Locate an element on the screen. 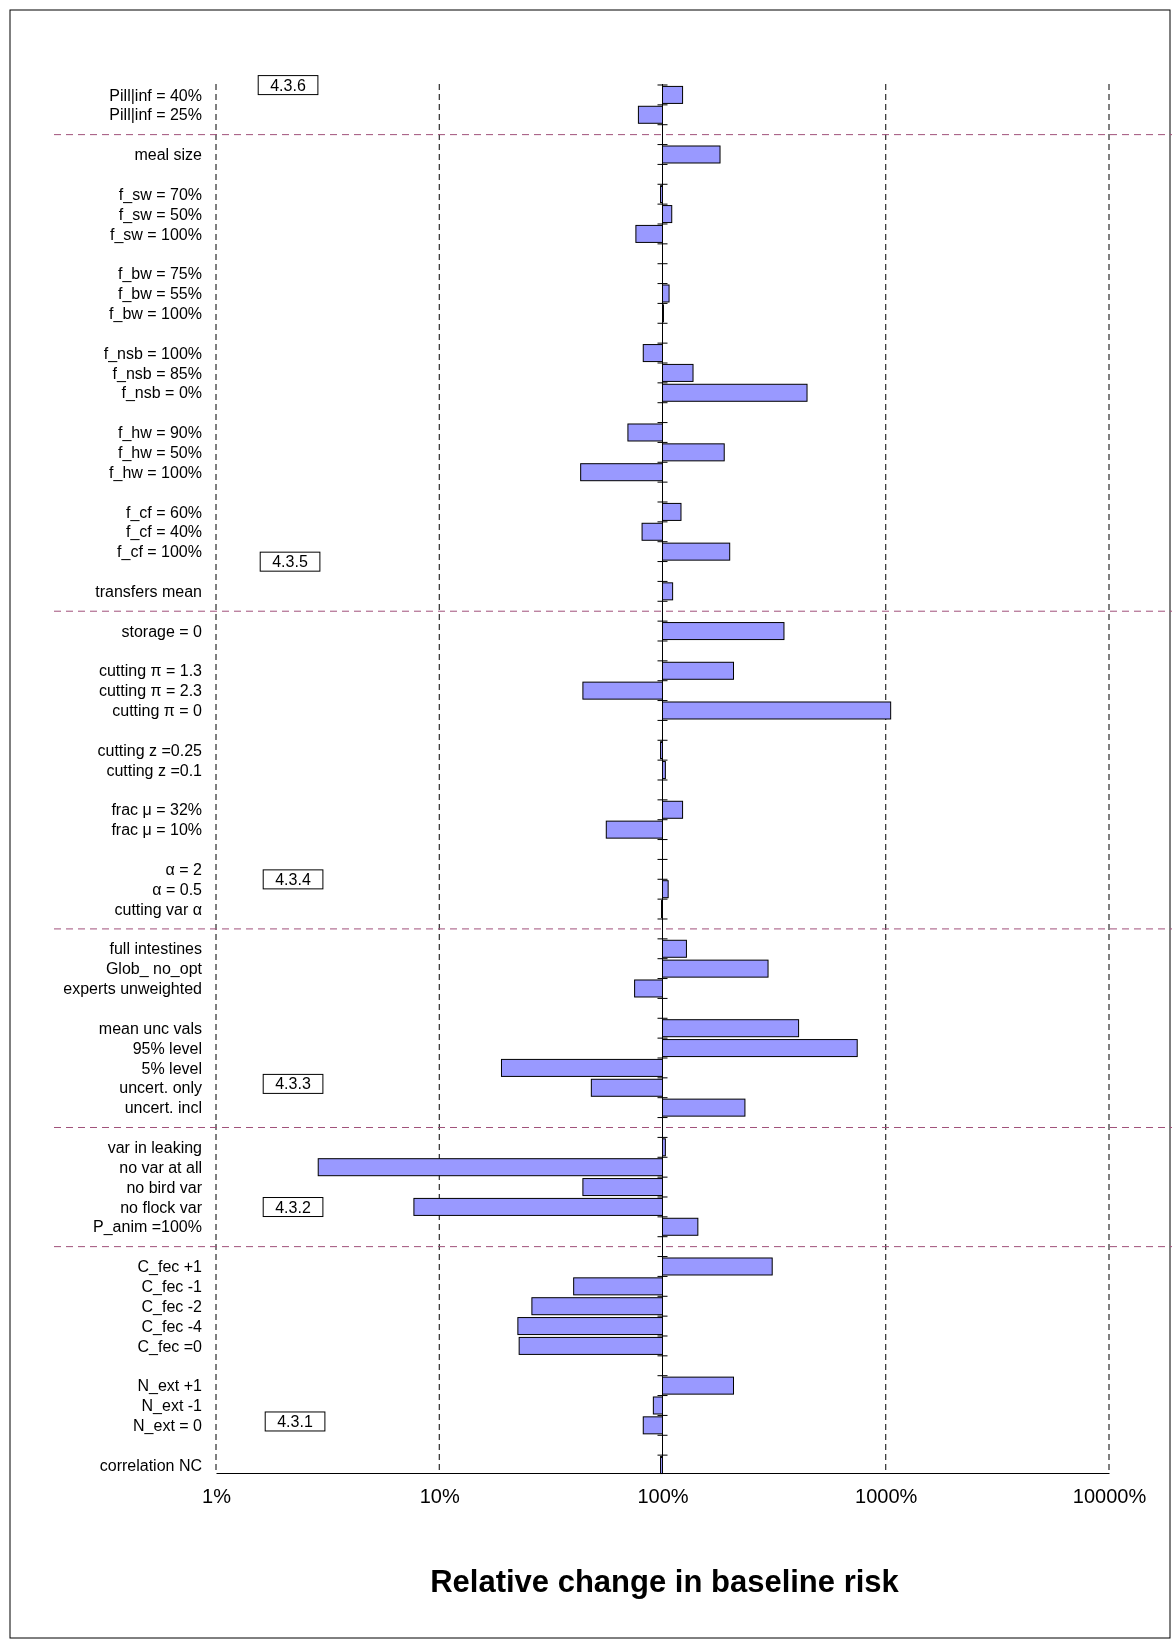  y-tick-label: f_bw = 75% is located at coordinates (159, 274).